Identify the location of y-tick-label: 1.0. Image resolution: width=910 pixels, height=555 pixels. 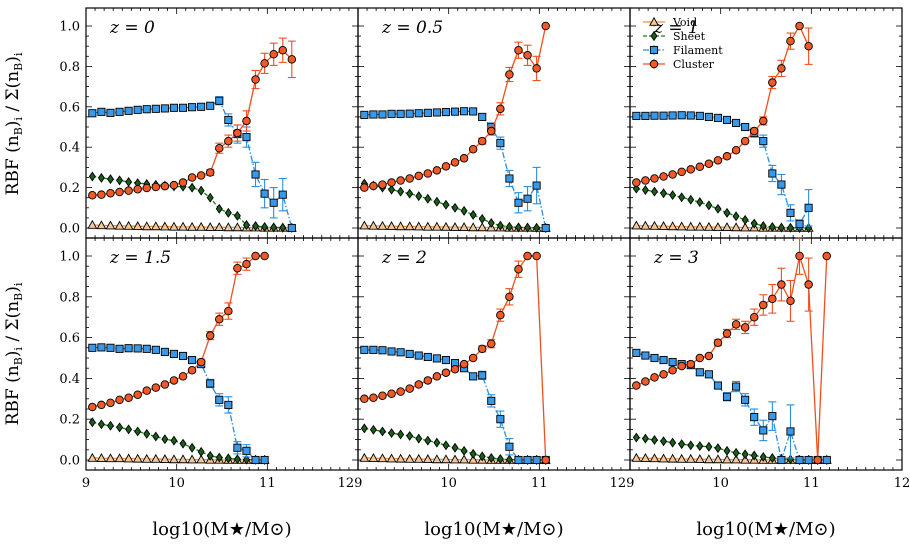
(69, 27).